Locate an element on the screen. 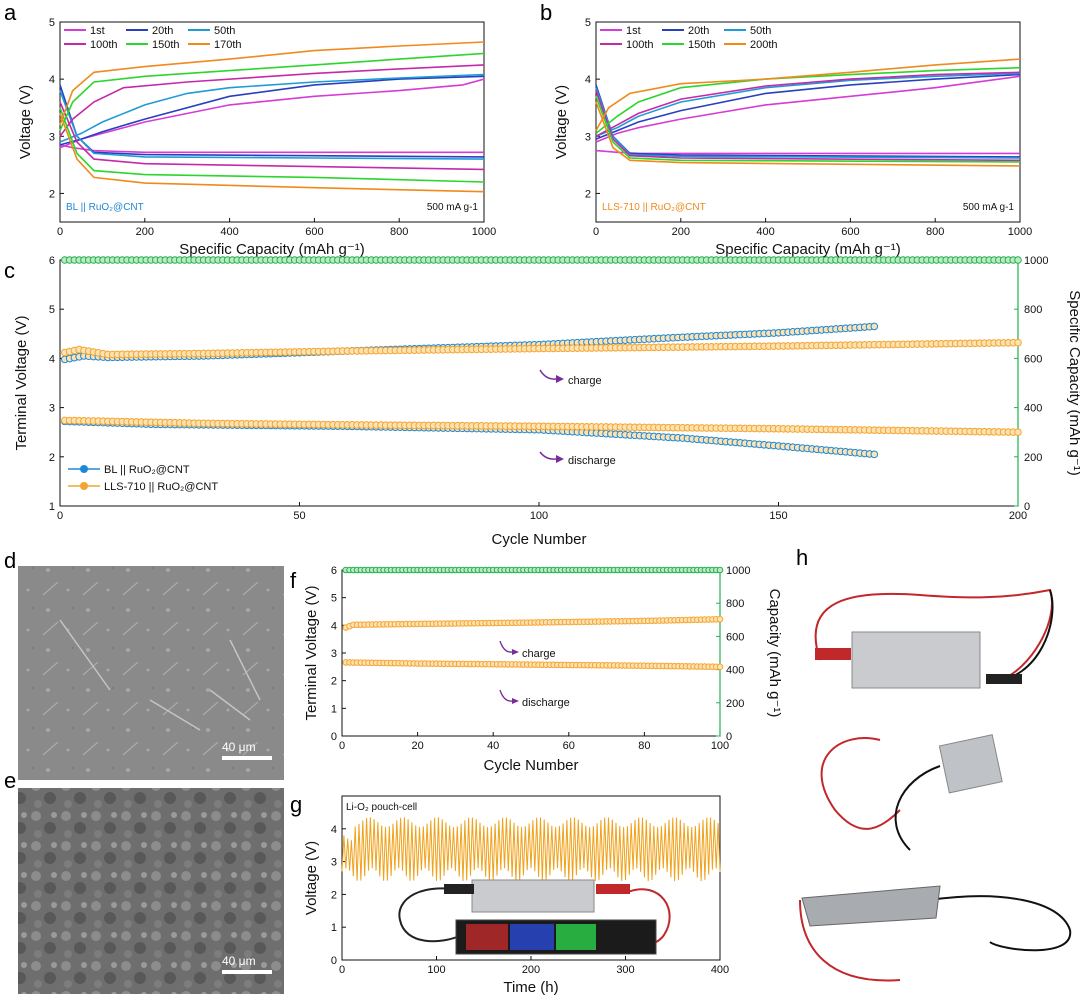 The height and width of the screenshot is (997, 1080). series-150th-discharge is located at coordinates (808, 129).